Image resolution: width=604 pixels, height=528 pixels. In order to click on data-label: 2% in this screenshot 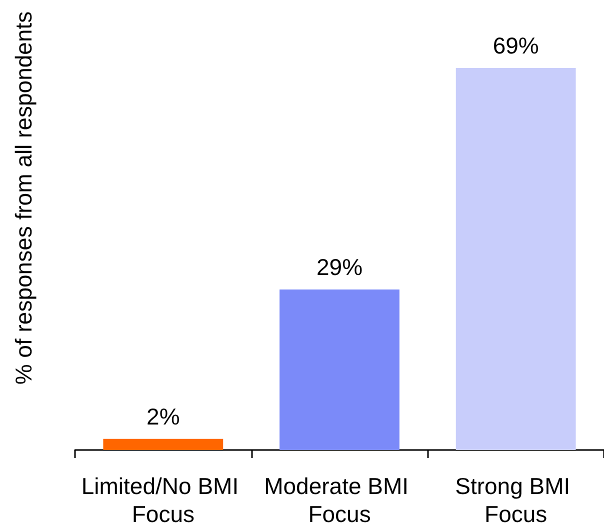, I will do `click(163, 416)`.